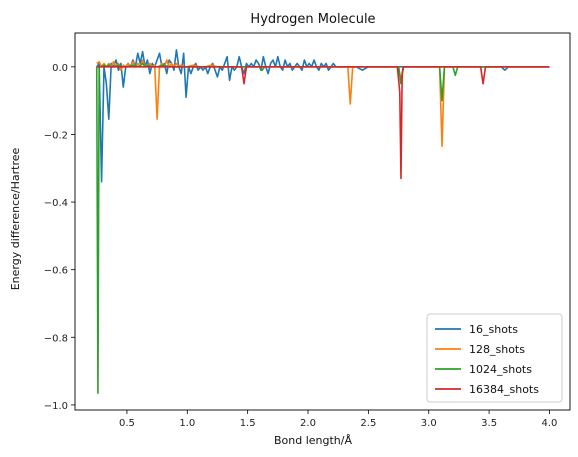  Describe the element at coordinates (550, 423) in the screenshot. I see `x-tick-label: 4.0` at that location.